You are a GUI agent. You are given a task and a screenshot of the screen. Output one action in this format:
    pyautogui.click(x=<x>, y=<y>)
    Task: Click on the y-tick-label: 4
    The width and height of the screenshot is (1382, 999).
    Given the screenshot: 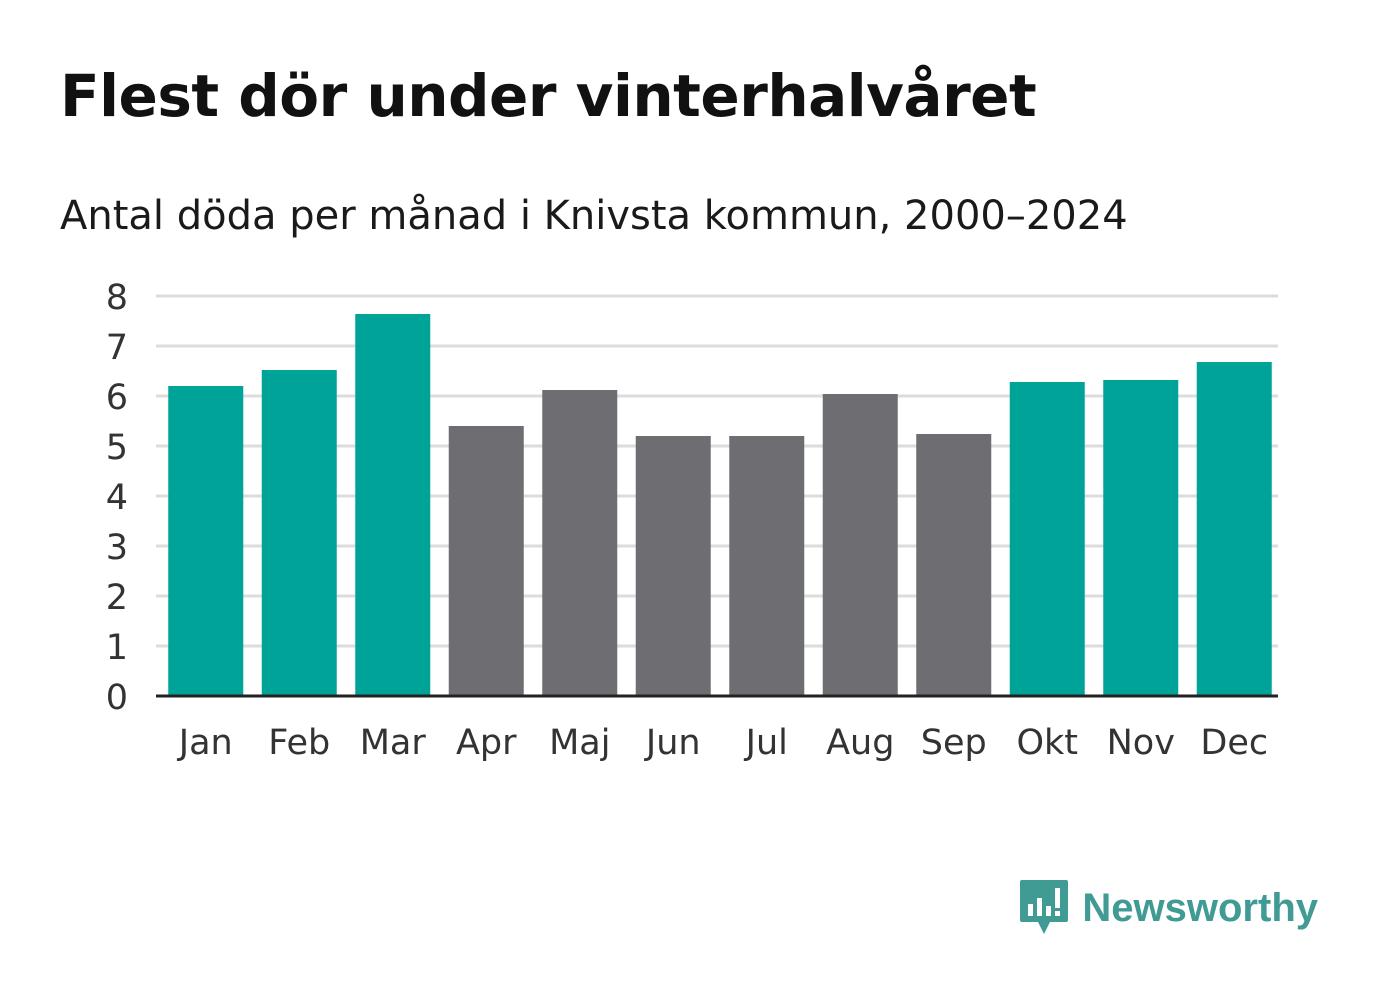 What is the action you would take?
    pyautogui.click(x=117, y=498)
    